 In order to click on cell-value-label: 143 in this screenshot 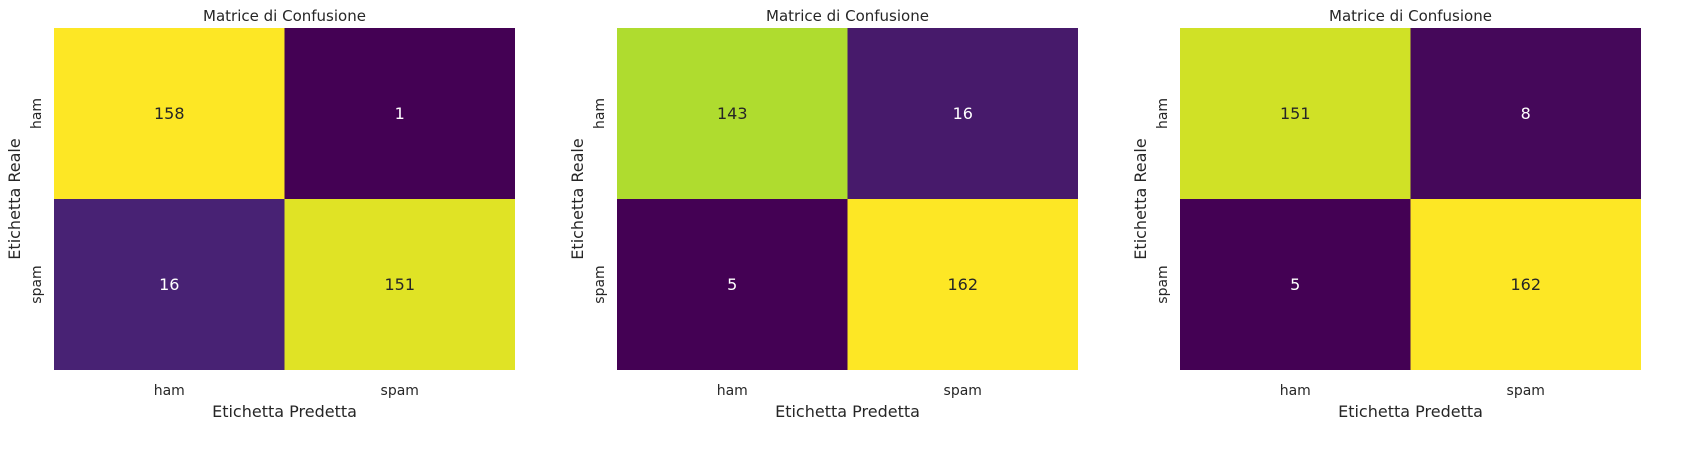, I will do `click(732, 113)`.